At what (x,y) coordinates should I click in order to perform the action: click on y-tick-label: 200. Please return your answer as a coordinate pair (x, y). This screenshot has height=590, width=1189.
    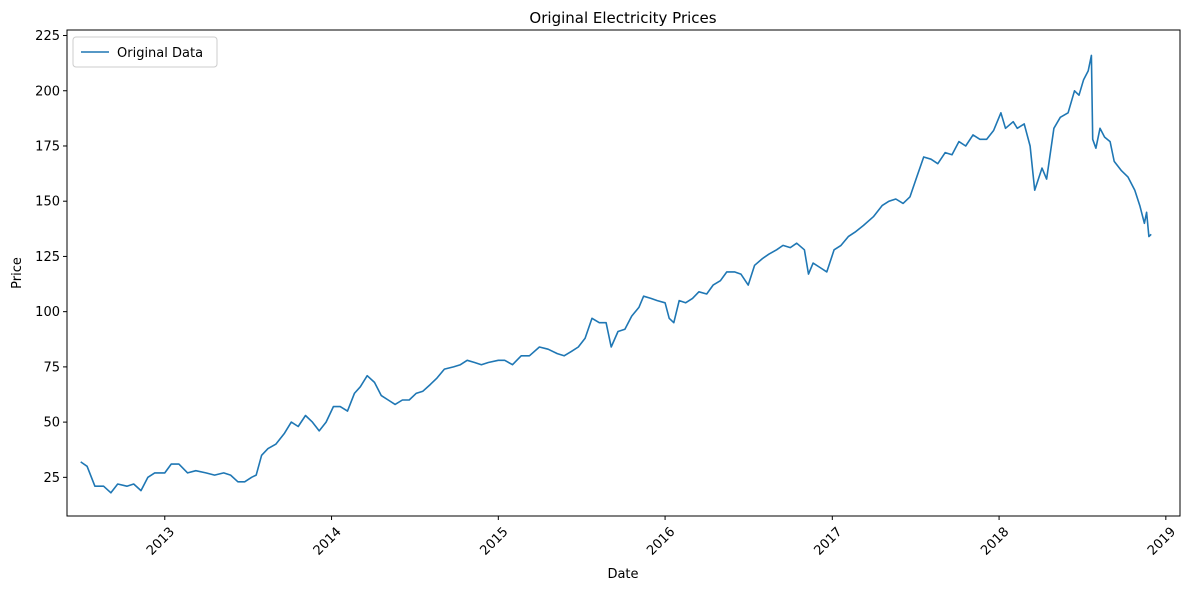
    Looking at the image, I should click on (47, 91).